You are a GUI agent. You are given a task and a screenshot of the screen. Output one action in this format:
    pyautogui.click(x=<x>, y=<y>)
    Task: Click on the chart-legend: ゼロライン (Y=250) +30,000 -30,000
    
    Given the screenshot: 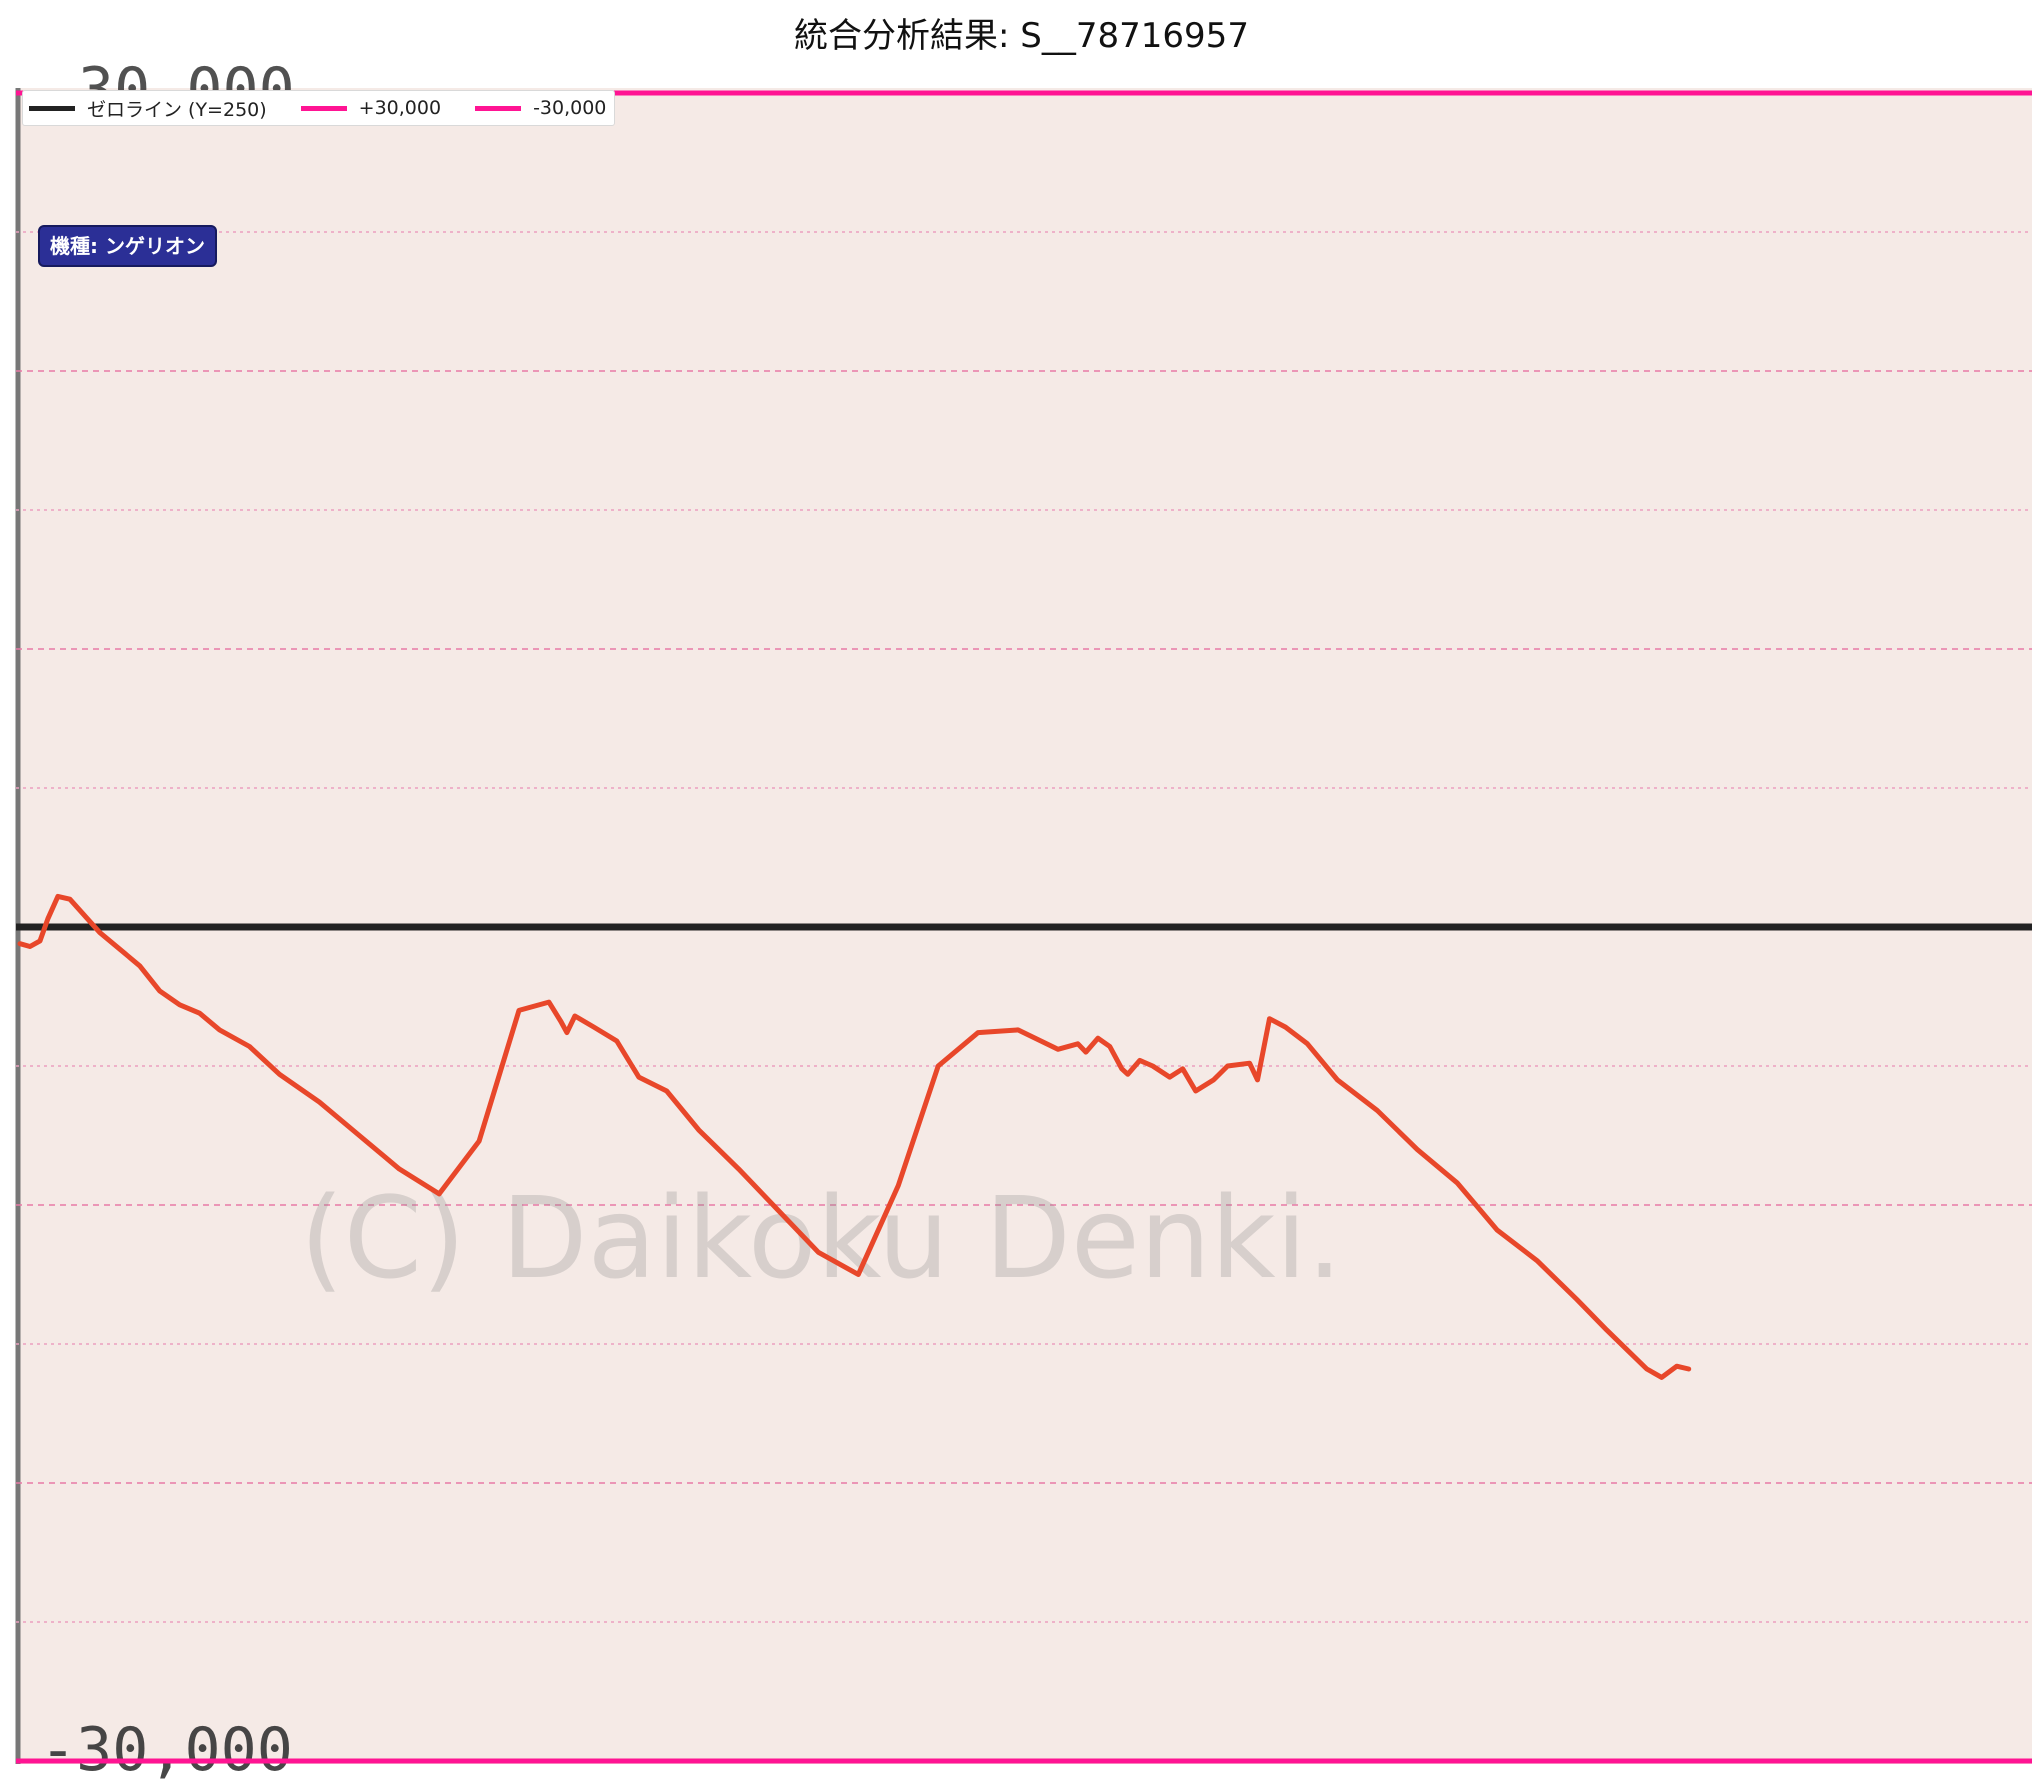 What is the action you would take?
    pyautogui.click(x=319, y=108)
    